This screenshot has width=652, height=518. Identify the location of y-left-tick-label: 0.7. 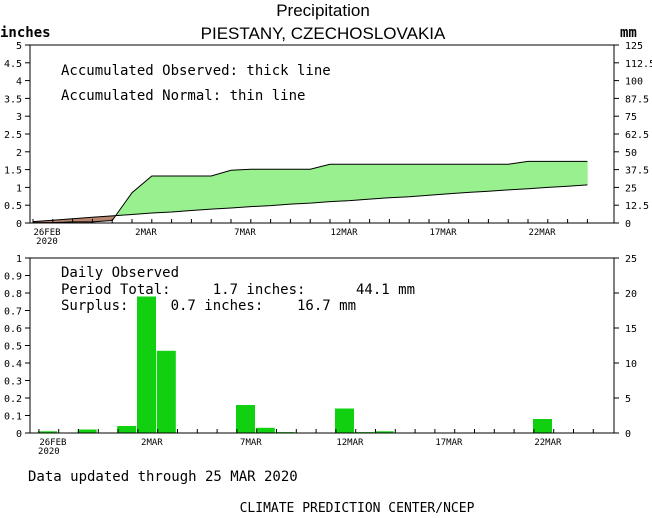
(13, 312).